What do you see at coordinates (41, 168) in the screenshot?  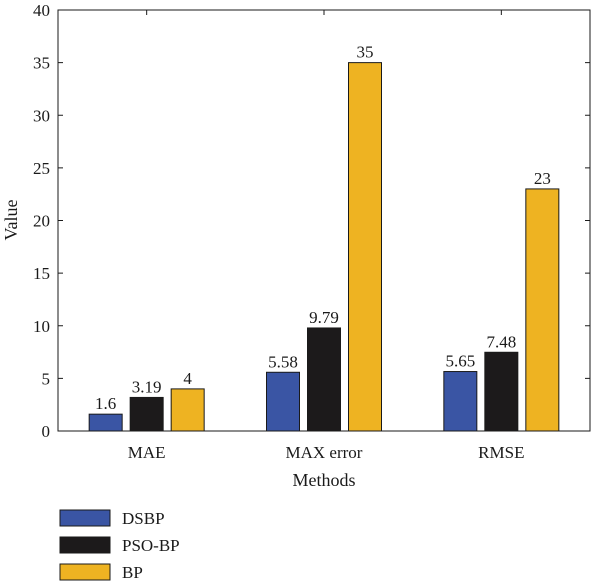 I see `y-tick-label: 25` at bounding box center [41, 168].